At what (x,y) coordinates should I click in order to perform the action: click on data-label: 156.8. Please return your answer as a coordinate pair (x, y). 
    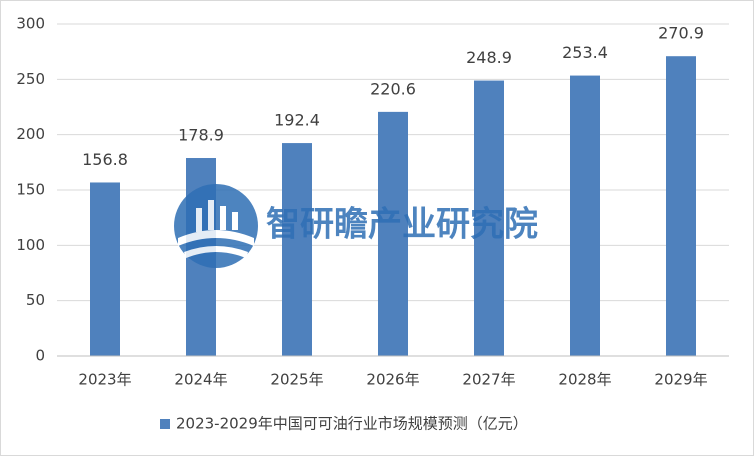
    Looking at the image, I should click on (105, 159).